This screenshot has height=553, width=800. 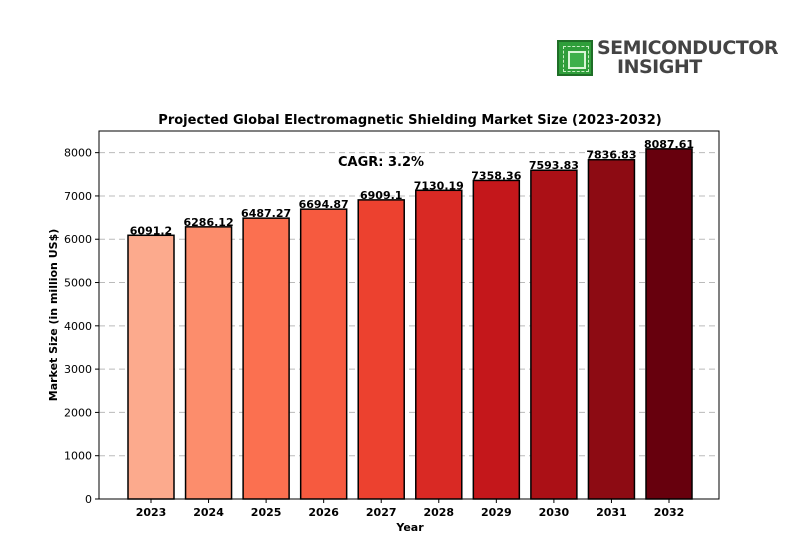 What do you see at coordinates (381, 349) in the screenshot?
I see `bar-2027` at bounding box center [381, 349].